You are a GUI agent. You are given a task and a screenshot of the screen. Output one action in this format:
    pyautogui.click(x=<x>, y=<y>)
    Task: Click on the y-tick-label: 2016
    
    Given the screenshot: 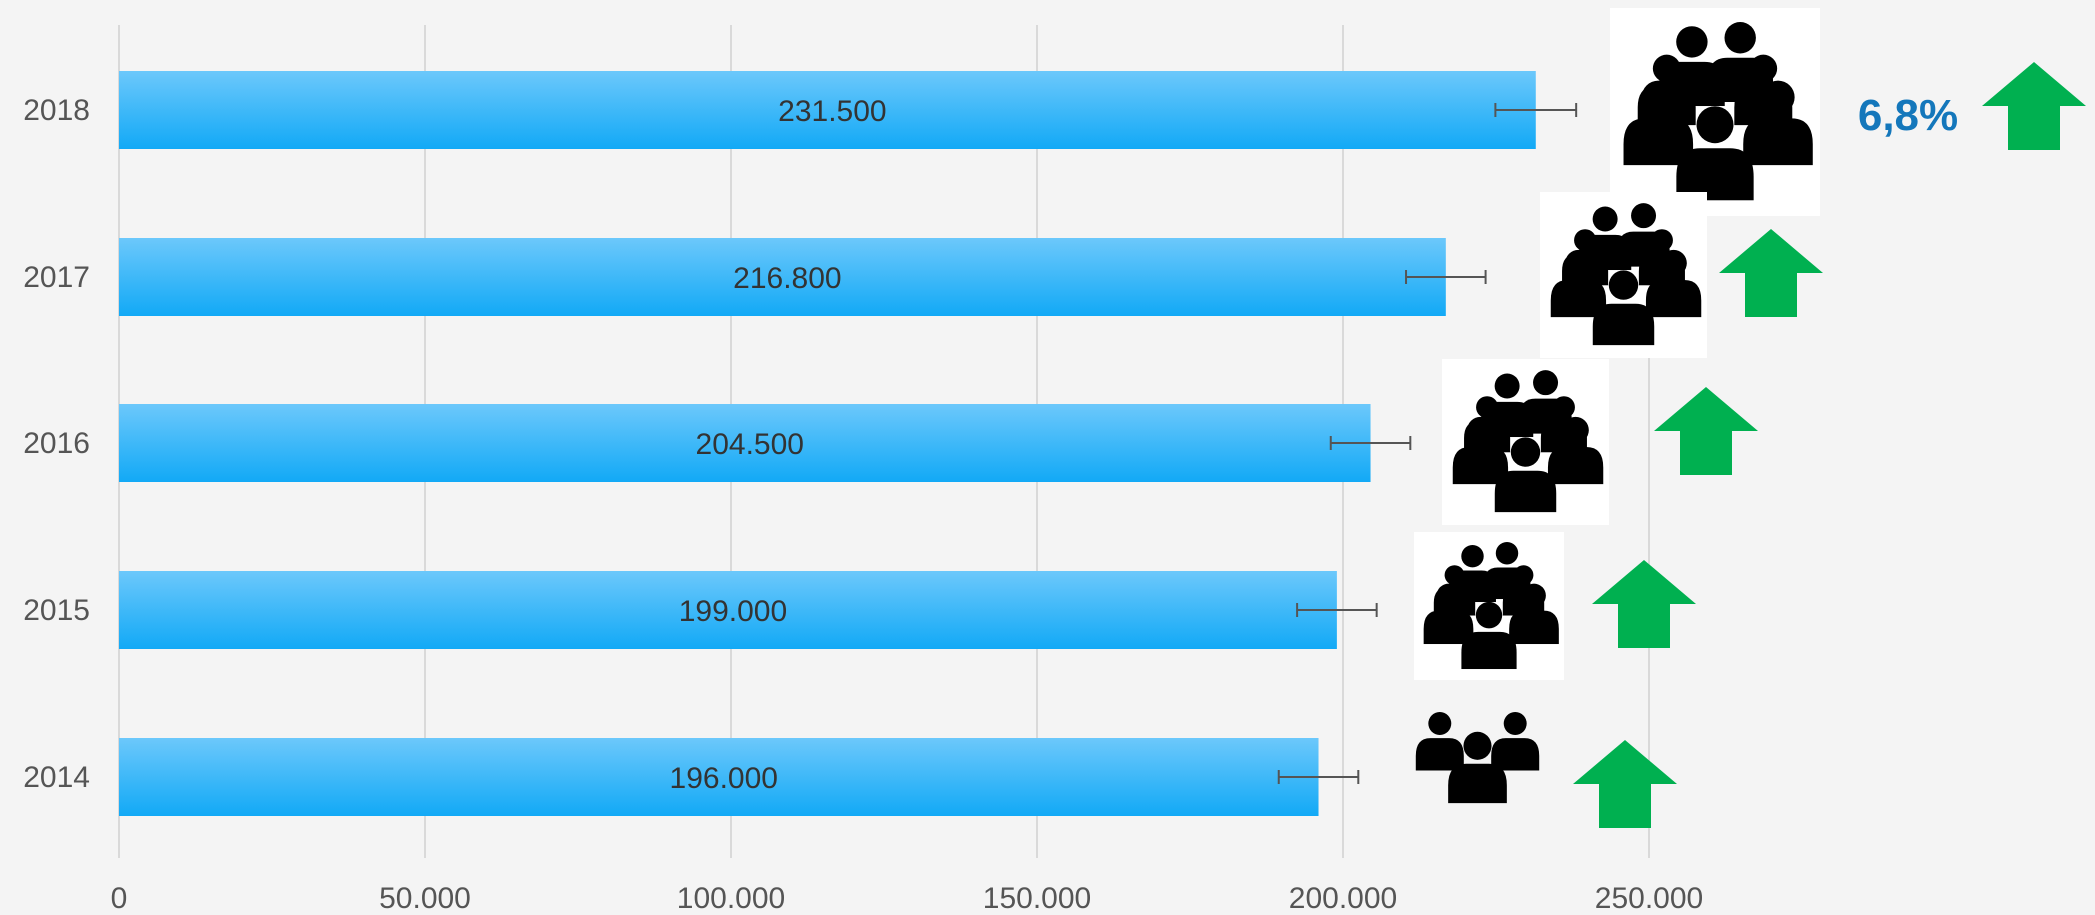 What is the action you would take?
    pyautogui.click(x=56, y=443)
    